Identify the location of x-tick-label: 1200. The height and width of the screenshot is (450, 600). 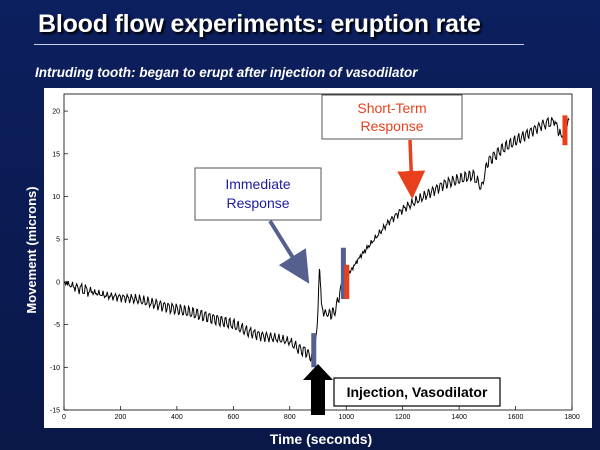
(403, 417).